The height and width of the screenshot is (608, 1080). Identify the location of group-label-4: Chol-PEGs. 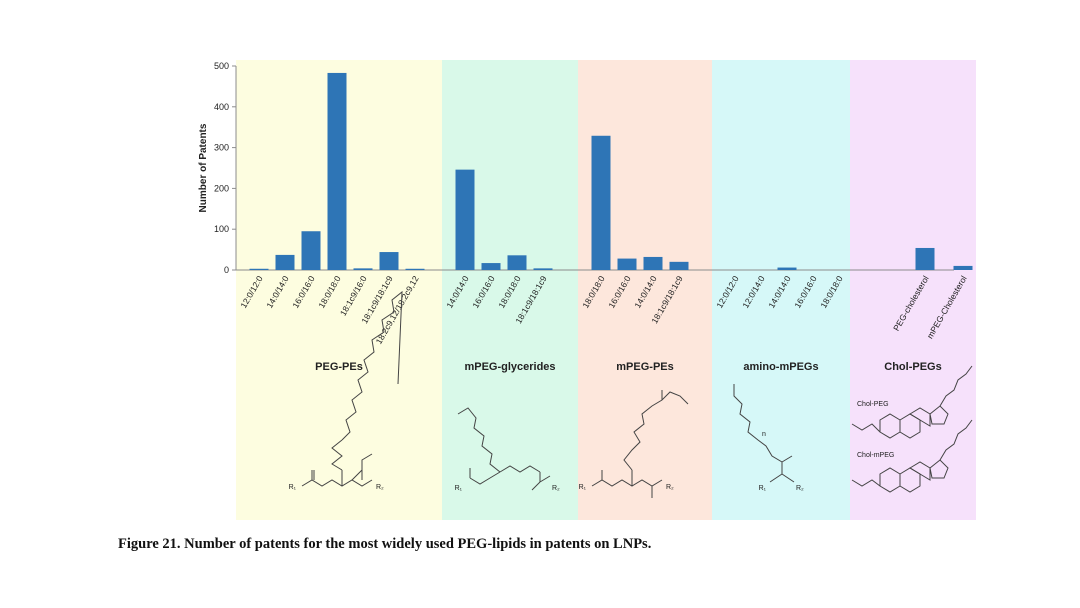
(912, 367).